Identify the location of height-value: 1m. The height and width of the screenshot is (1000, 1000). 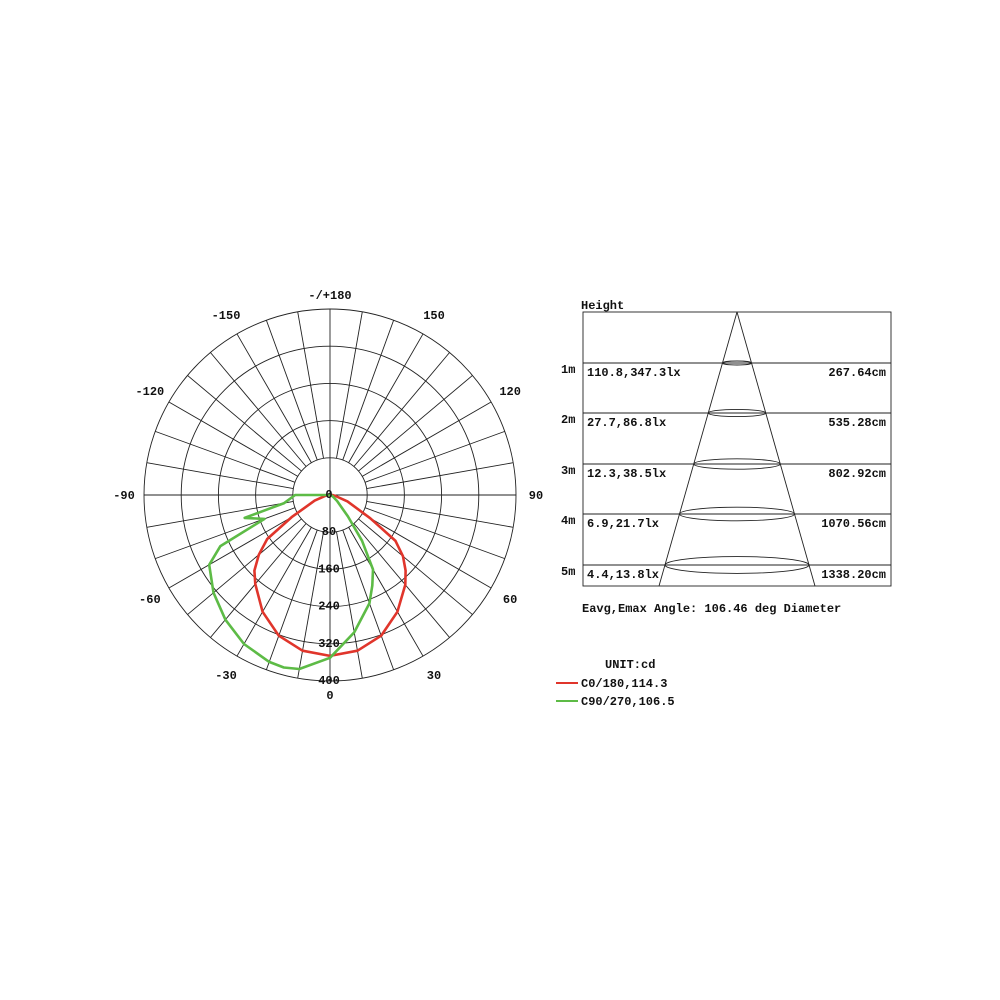
(568, 370).